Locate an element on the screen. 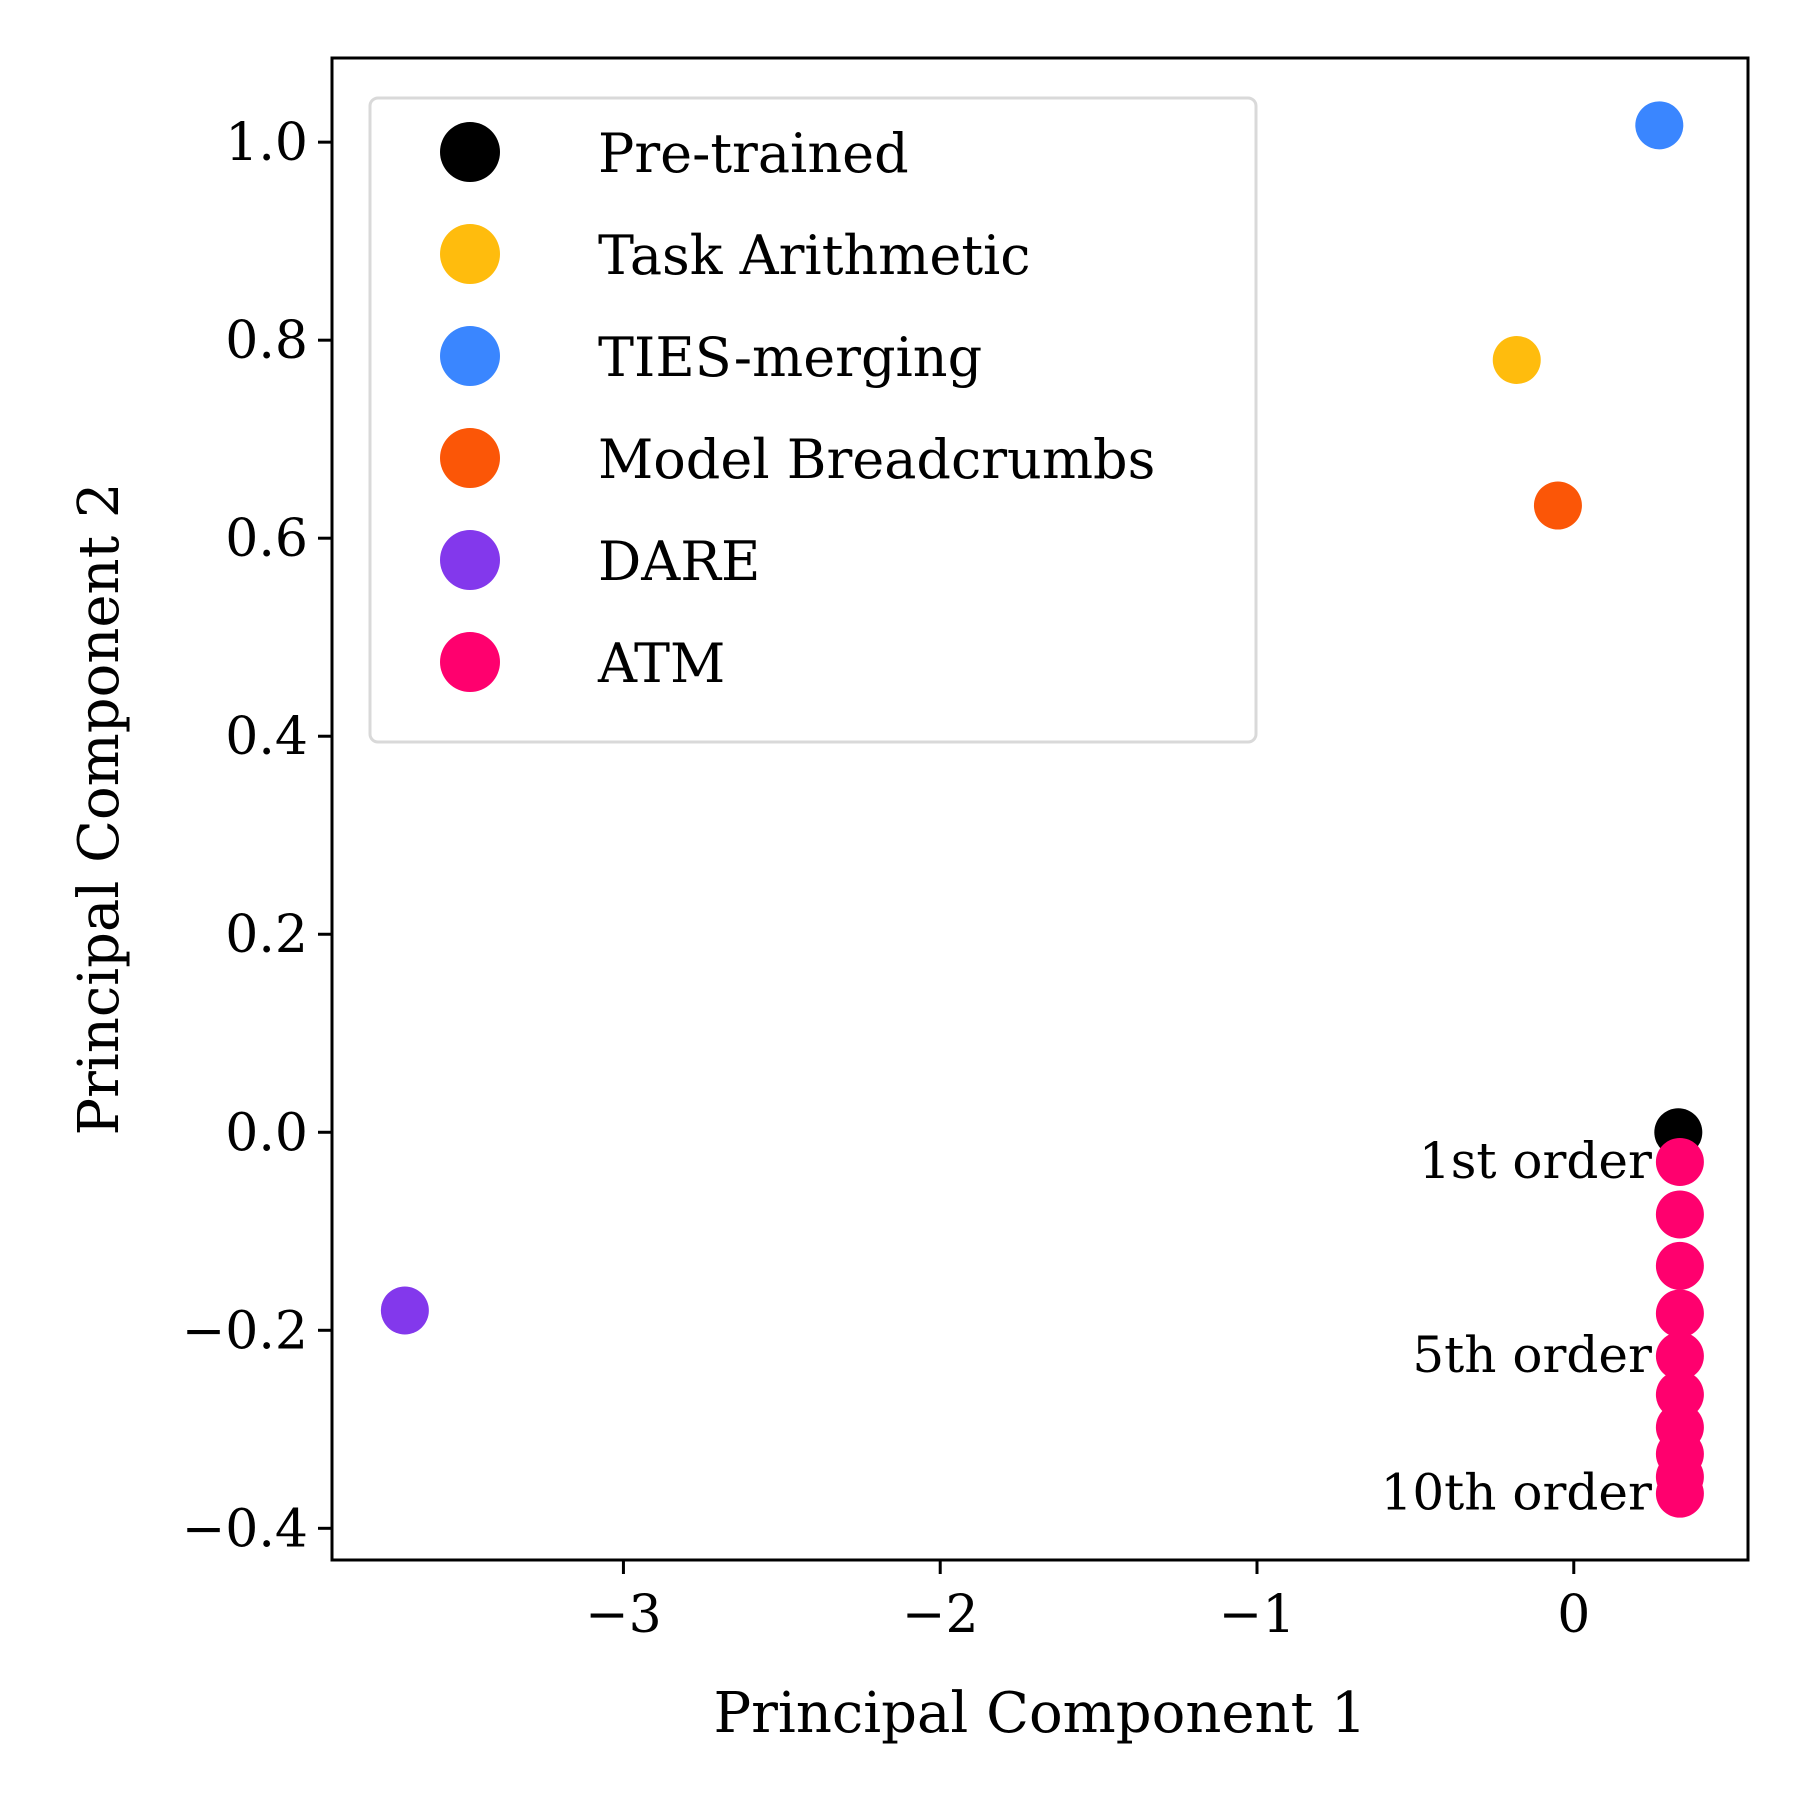 This screenshot has width=1800, height=1800. x-tick-label: −2 is located at coordinates (940, 1615).